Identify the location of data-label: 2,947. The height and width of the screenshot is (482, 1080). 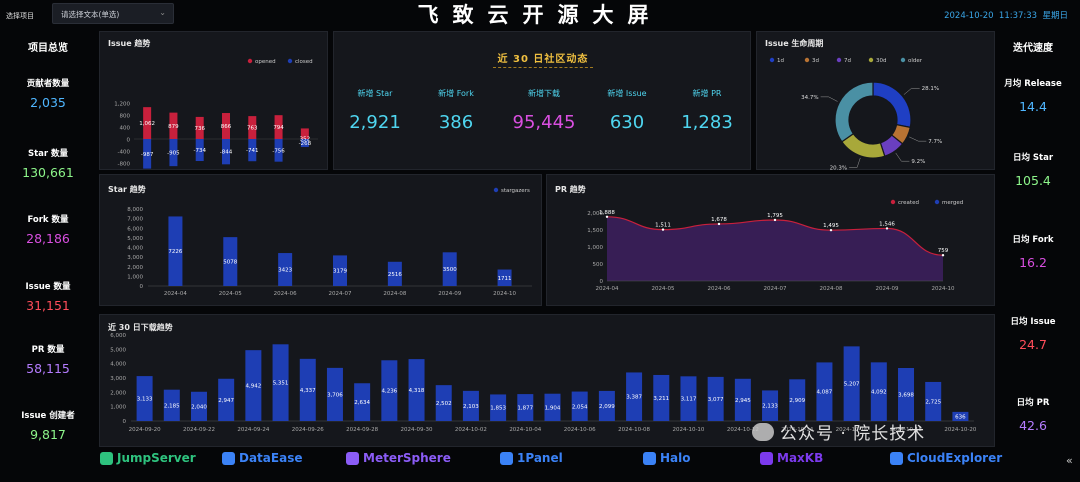
(226, 401).